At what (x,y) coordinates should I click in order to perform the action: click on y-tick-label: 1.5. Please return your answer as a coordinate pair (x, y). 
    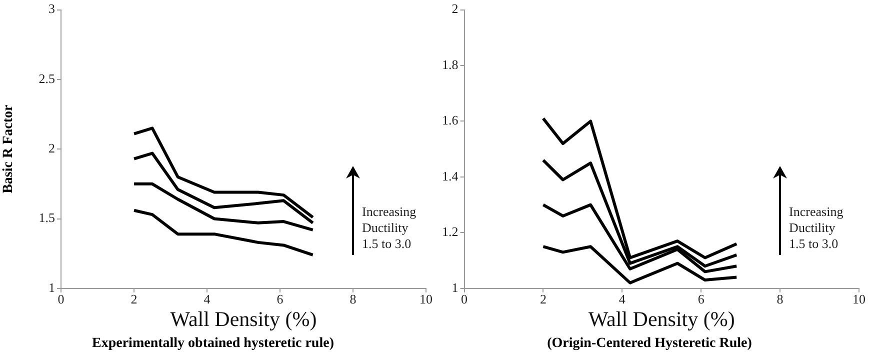
    Looking at the image, I should click on (47, 218).